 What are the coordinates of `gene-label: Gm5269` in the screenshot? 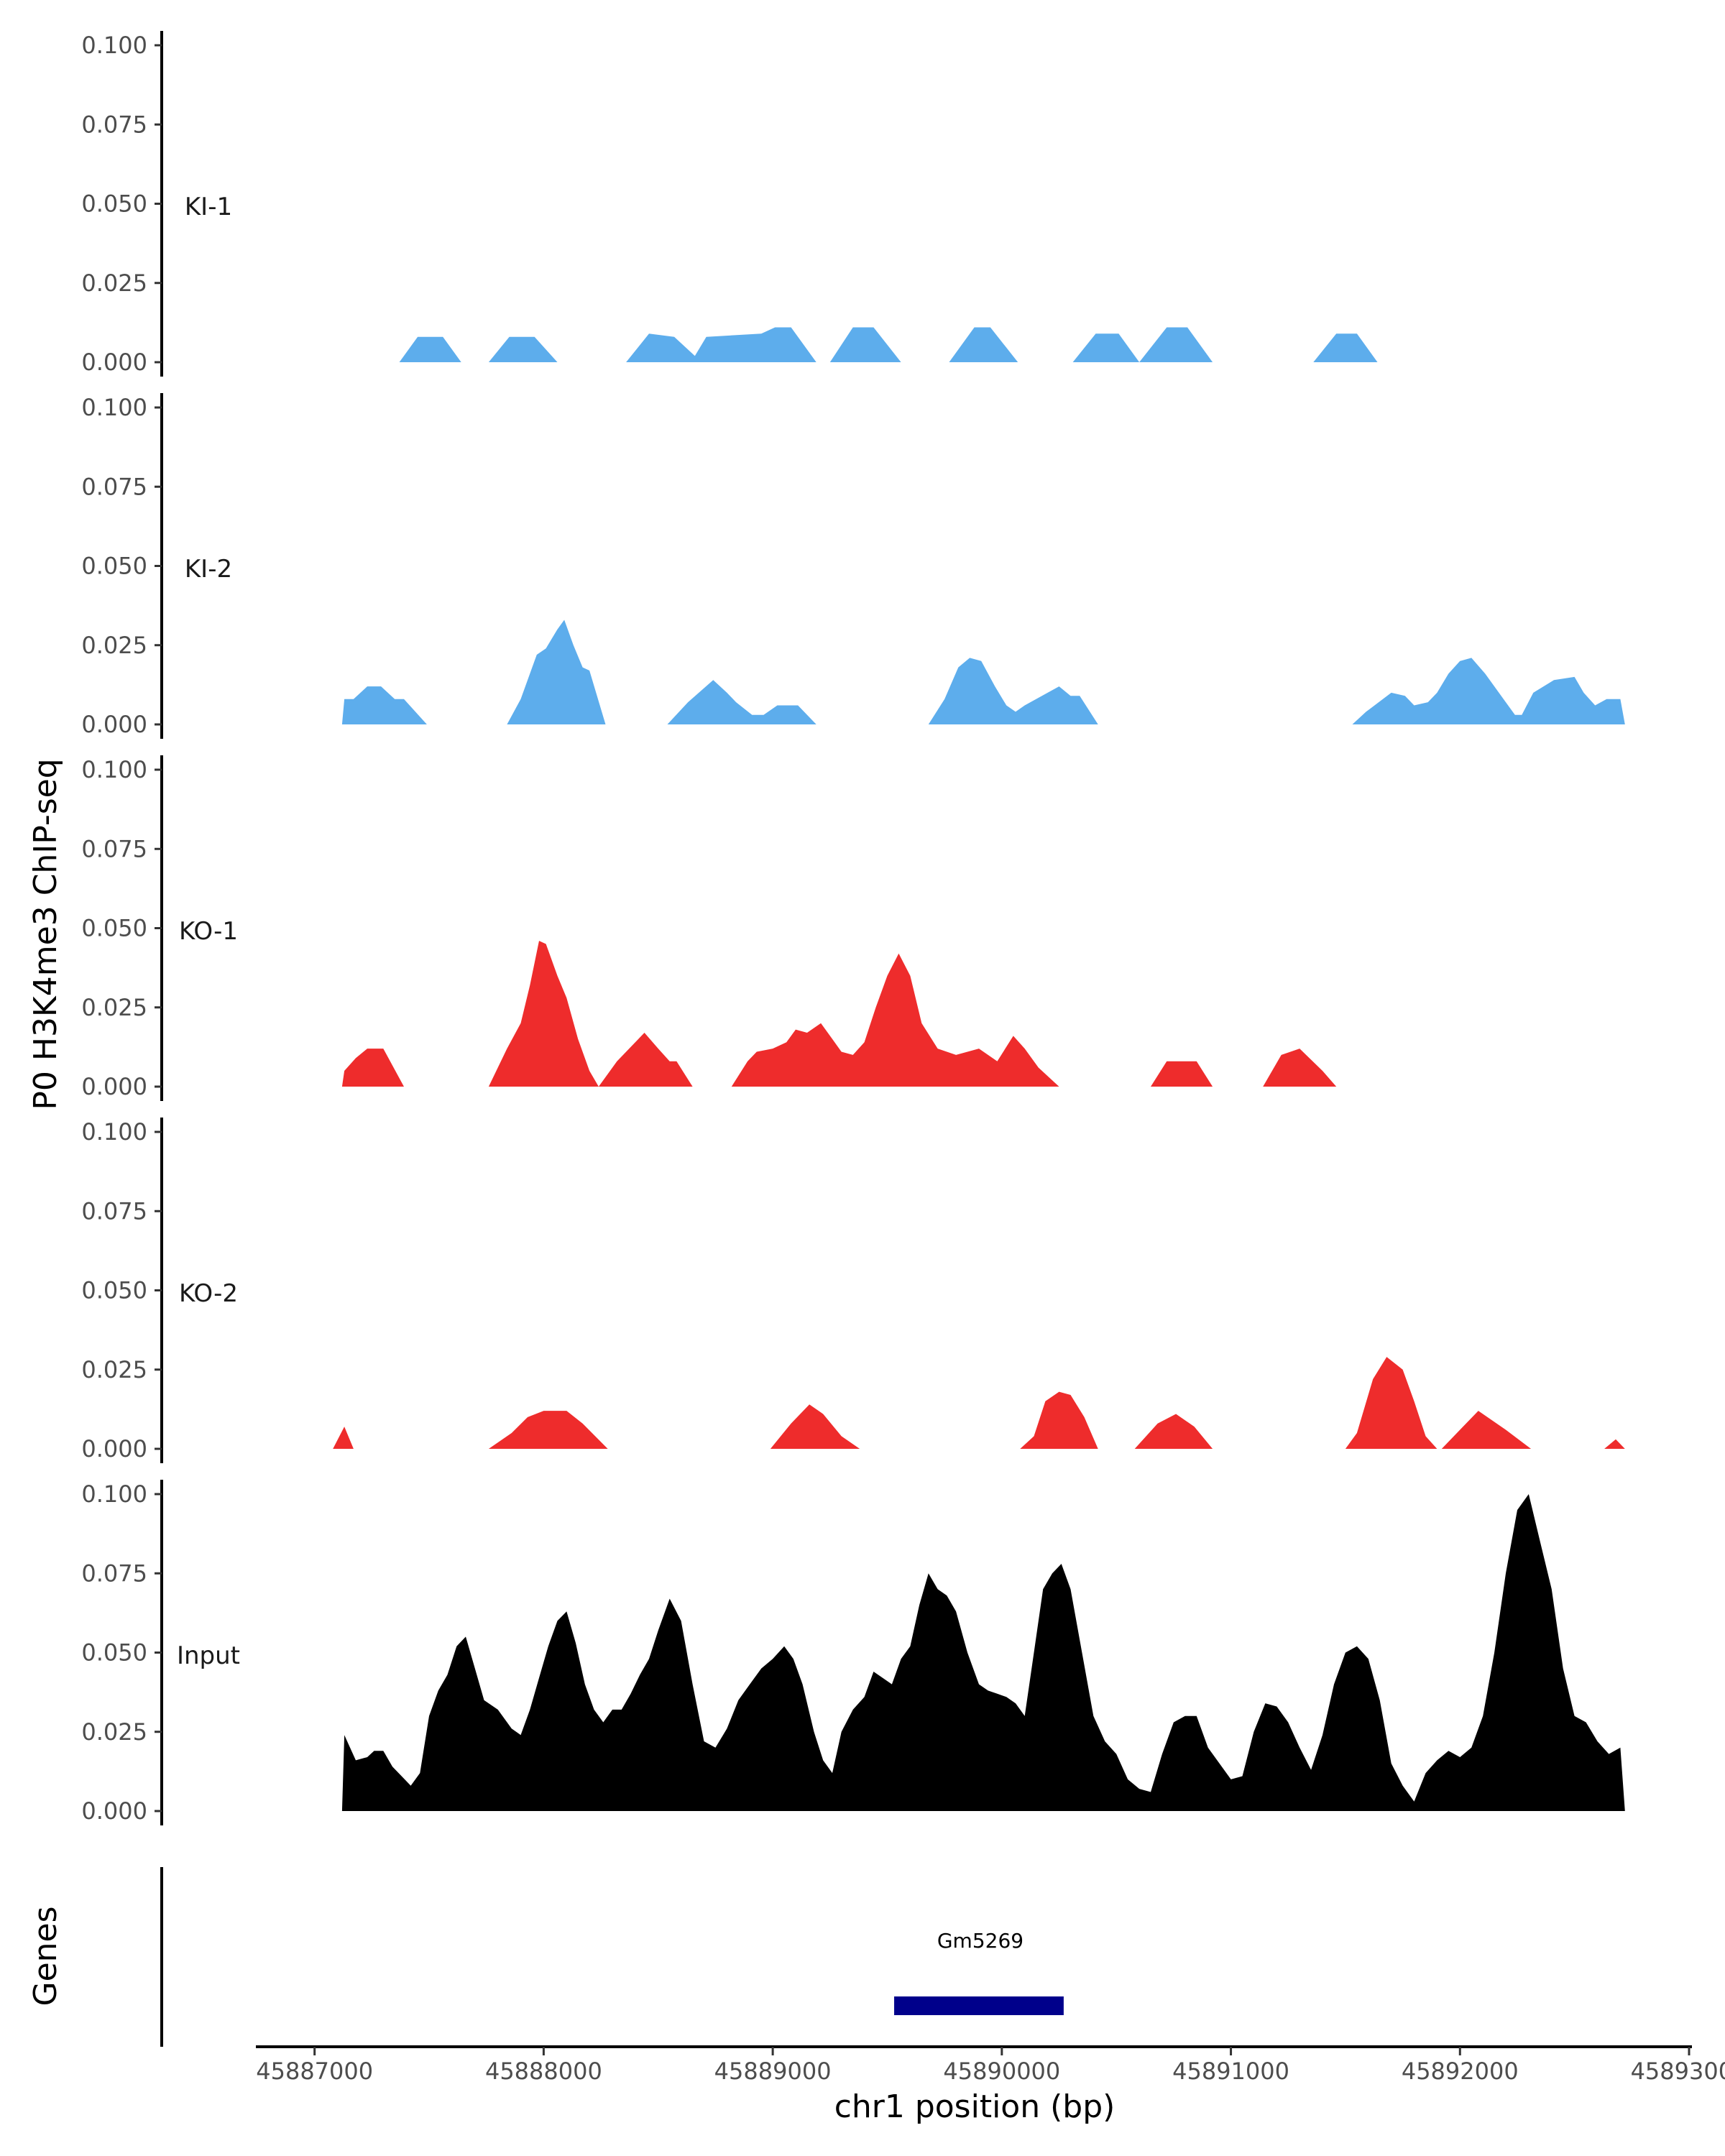 It's located at (980, 1941).